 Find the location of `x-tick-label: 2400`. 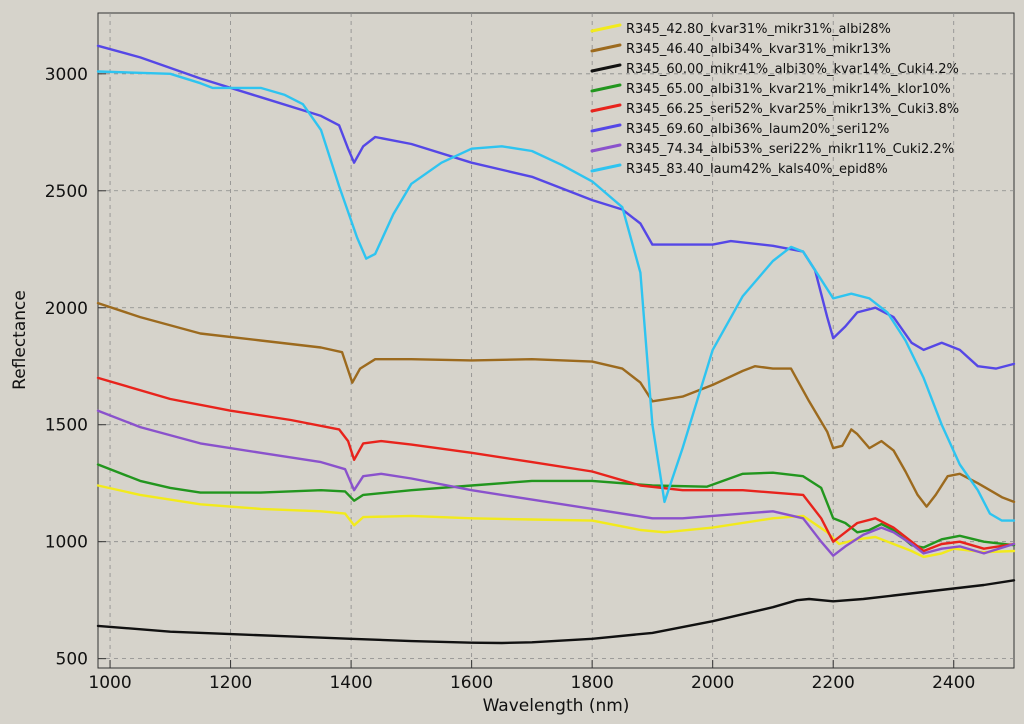

x-tick-label: 2400 is located at coordinates (953, 683).